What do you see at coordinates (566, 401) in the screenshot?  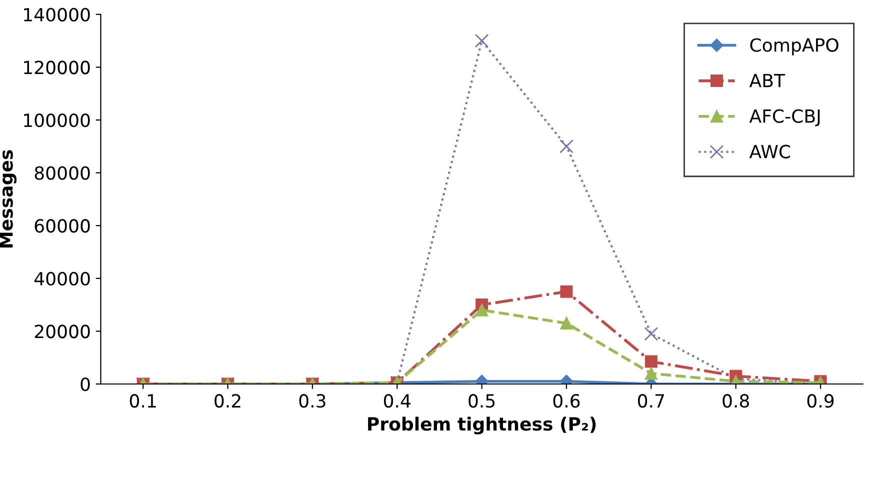 I see `x-tick-label: 0.6` at bounding box center [566, 401].